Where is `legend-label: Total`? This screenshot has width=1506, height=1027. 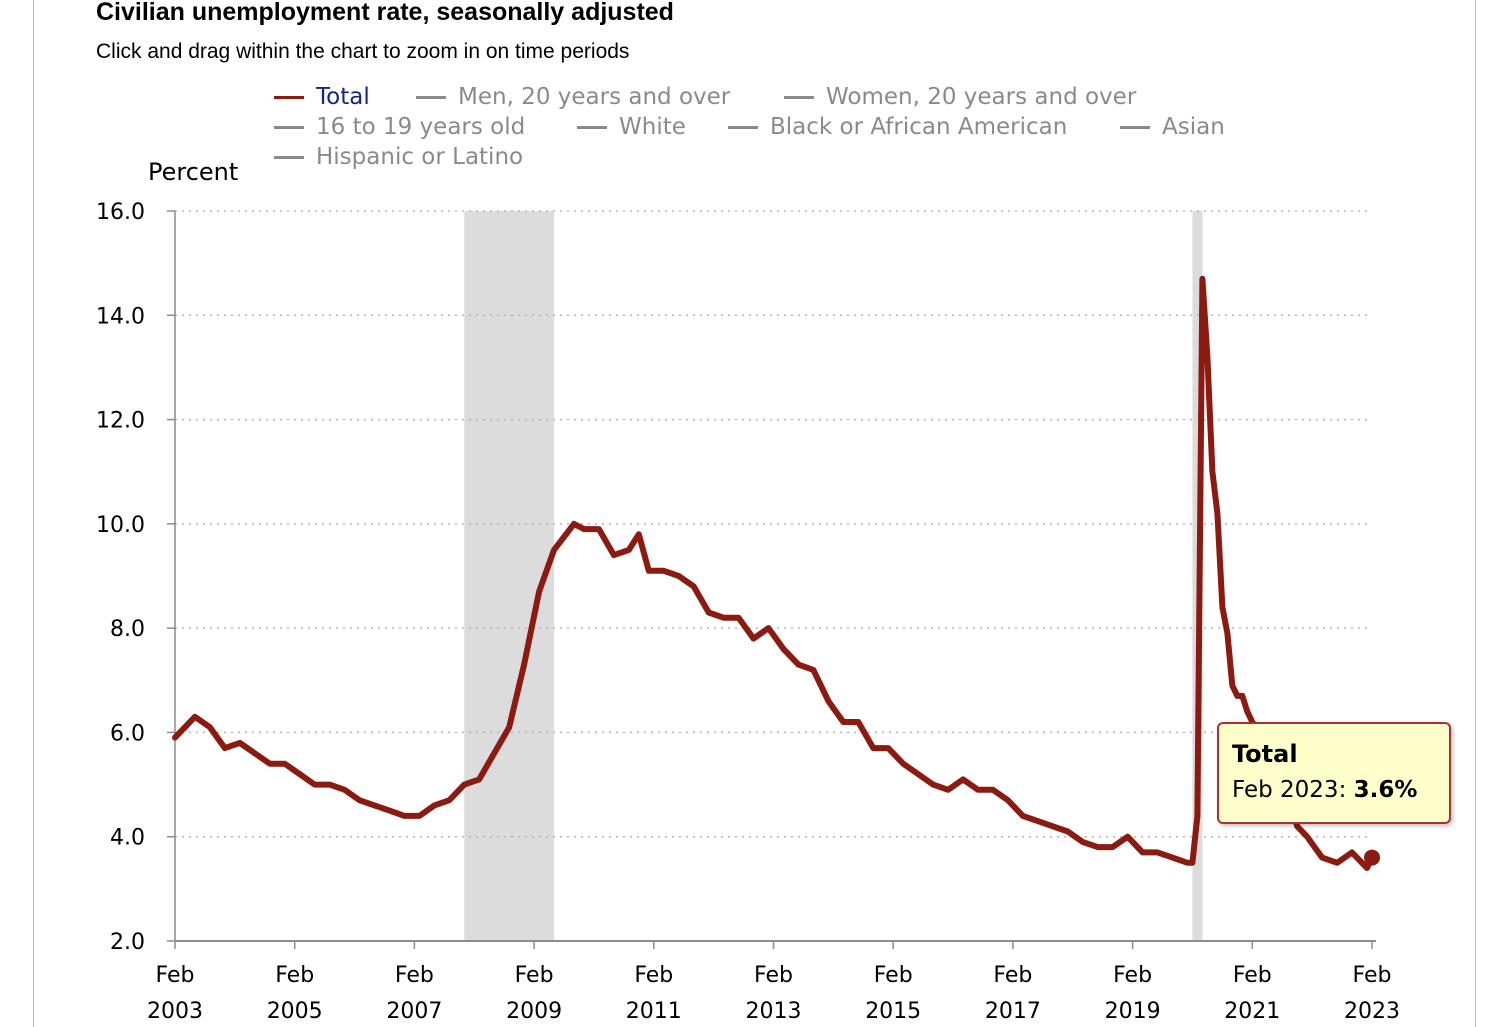
legend-label: Total is located at coordinates (343, 97).